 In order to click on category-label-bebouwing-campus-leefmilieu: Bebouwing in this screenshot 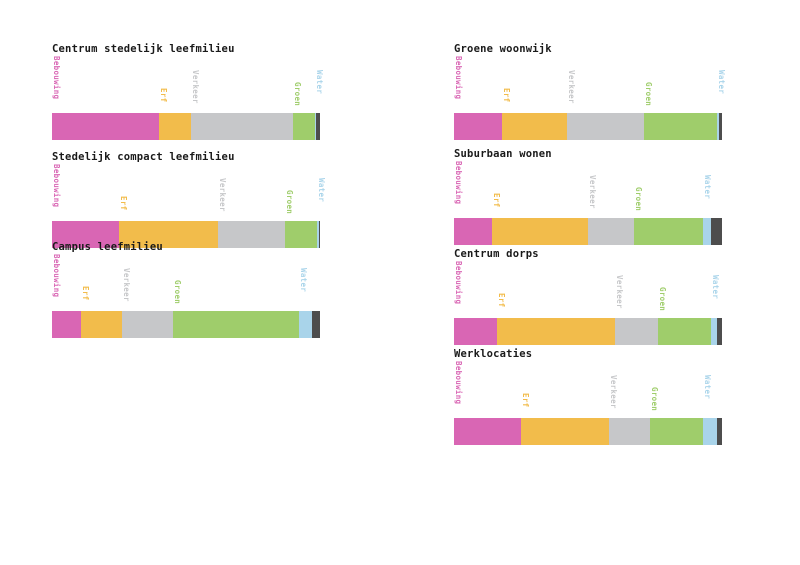, I will do `click(56, 276)`.